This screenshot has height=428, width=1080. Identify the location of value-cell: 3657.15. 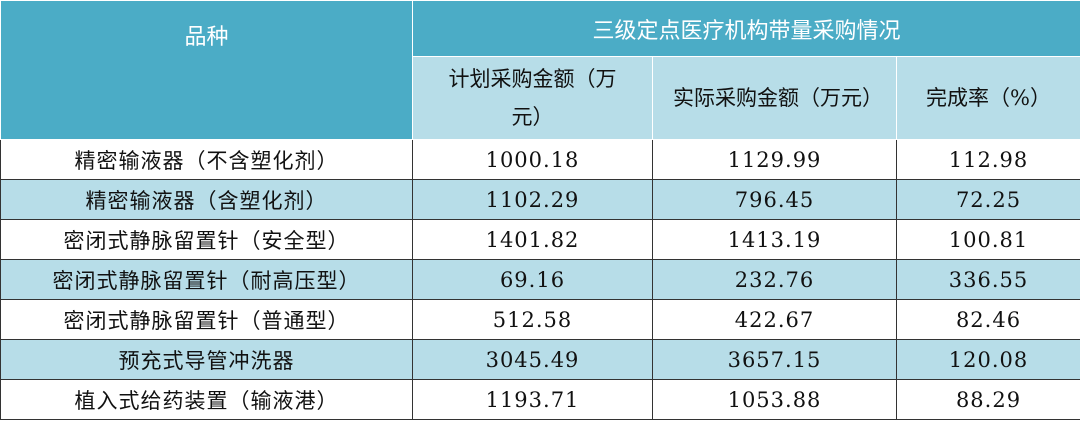
(774, 359).